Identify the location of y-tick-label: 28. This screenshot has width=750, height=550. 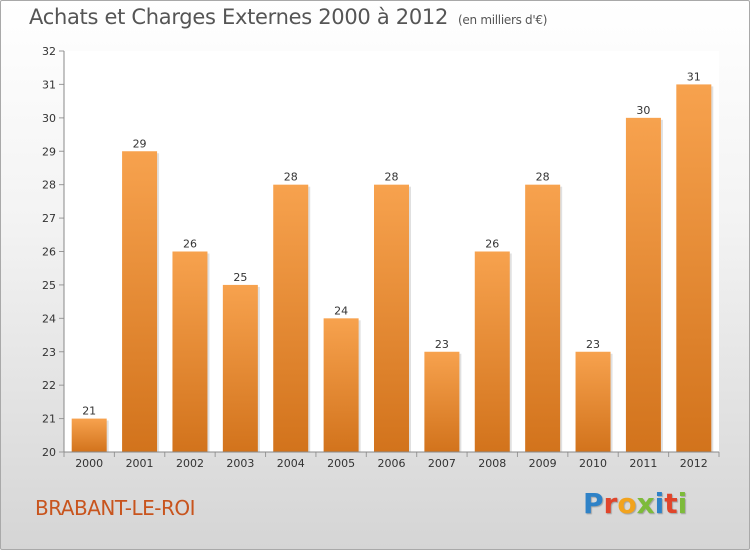
(49, 185).